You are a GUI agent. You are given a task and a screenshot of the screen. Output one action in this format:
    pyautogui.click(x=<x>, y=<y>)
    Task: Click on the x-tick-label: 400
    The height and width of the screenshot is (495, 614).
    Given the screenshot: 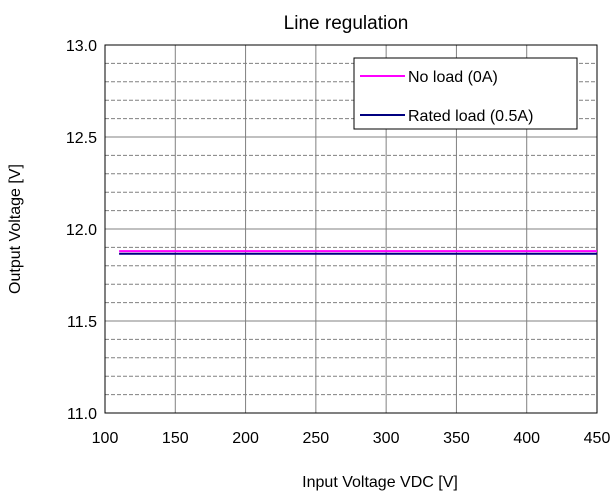 What is the action you would take?
    pyautogui.click(x=526, y=438)
    